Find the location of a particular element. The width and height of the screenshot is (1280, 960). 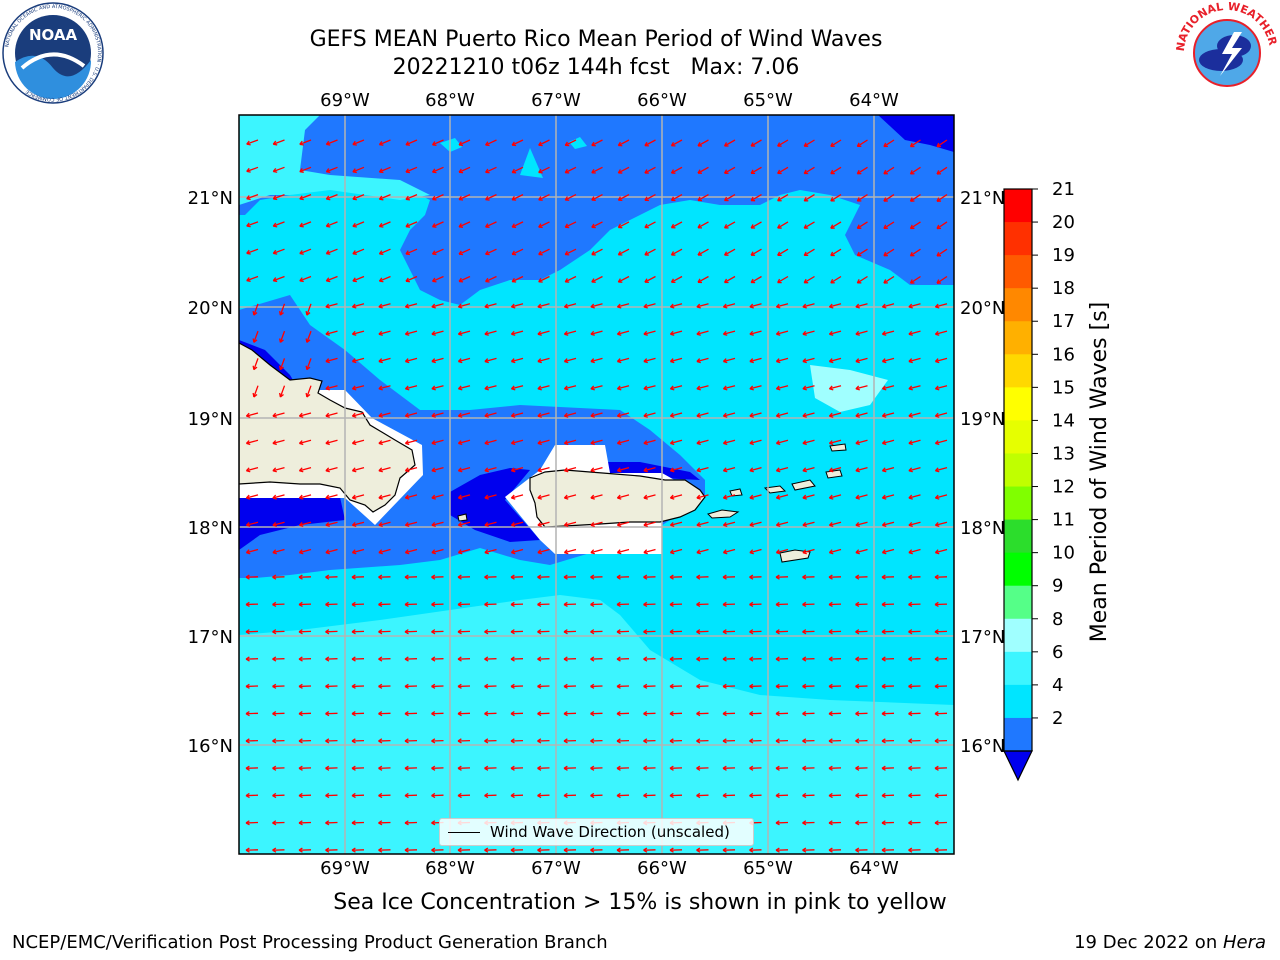

generation-date: 19 Dec 2022 on Hera is located at coordinates (1170, 942).